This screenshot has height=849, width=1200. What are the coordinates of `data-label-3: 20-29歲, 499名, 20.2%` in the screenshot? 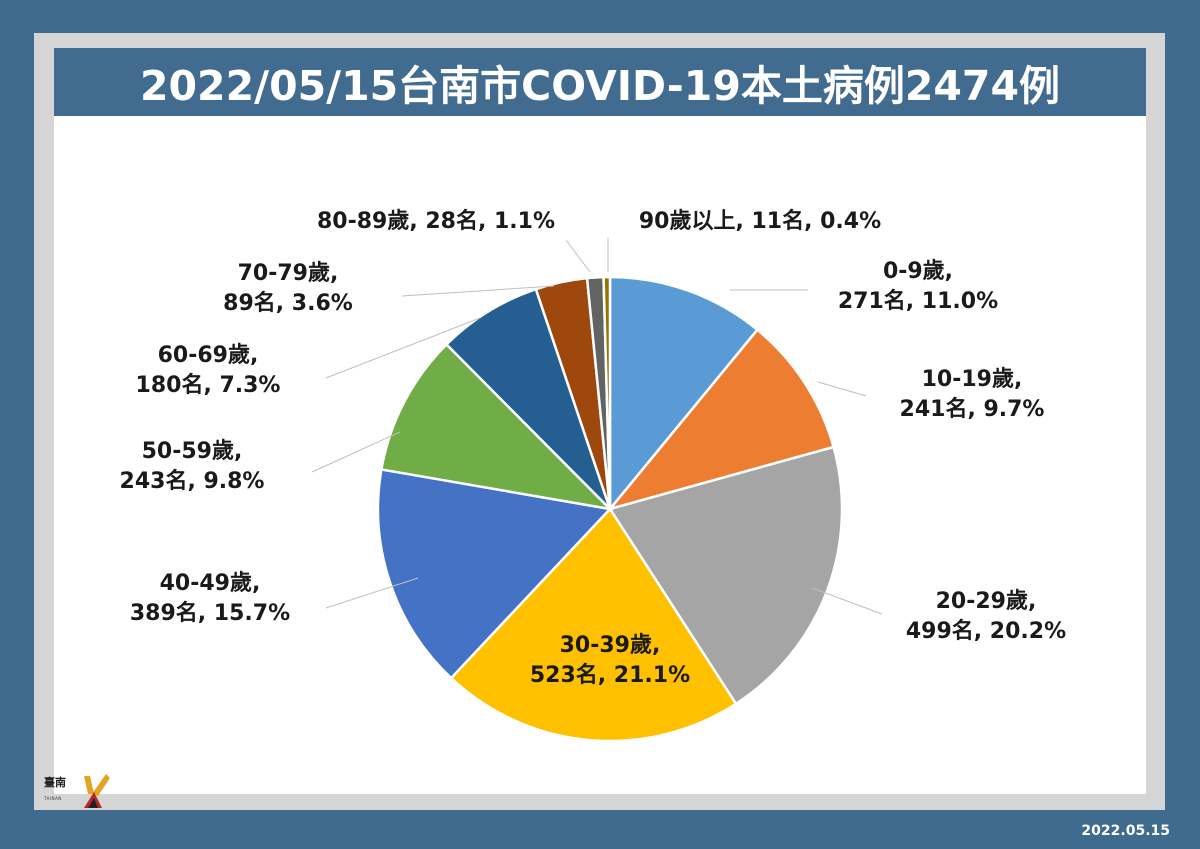 It's located at (986, 616).